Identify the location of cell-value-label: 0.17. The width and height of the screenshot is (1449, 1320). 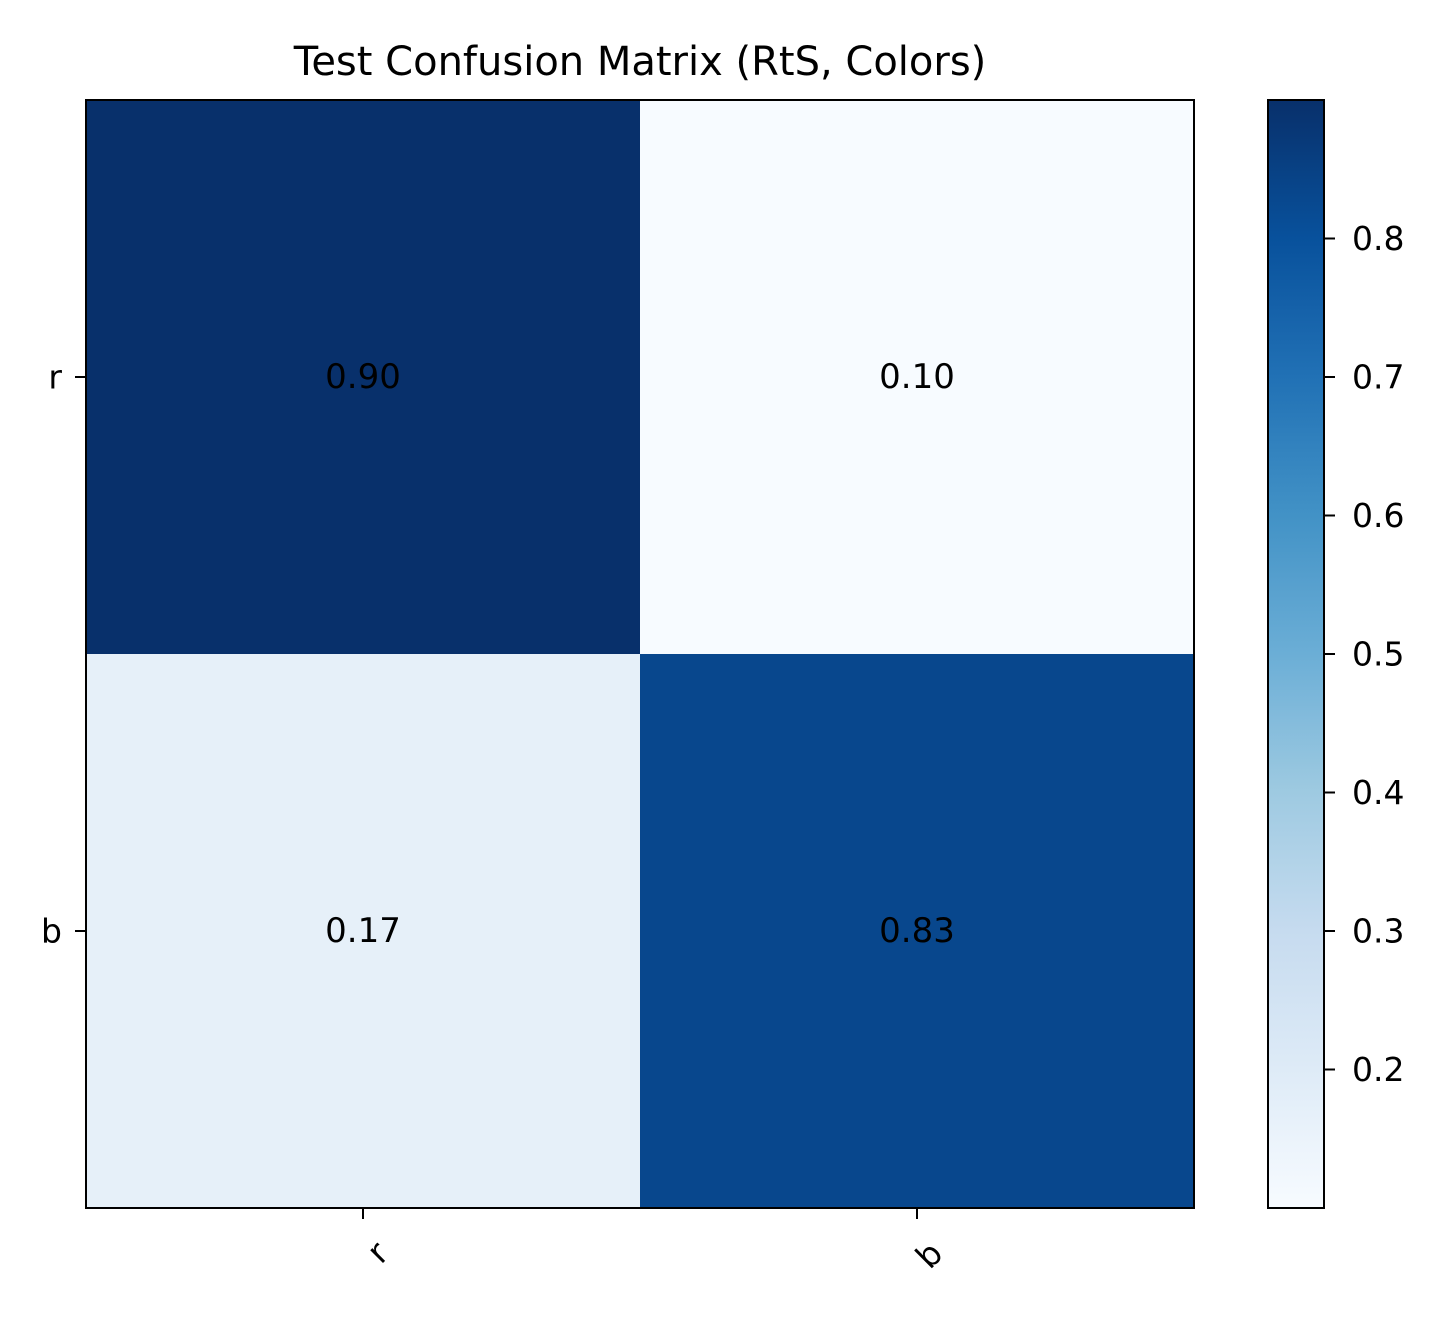
(363, 931).